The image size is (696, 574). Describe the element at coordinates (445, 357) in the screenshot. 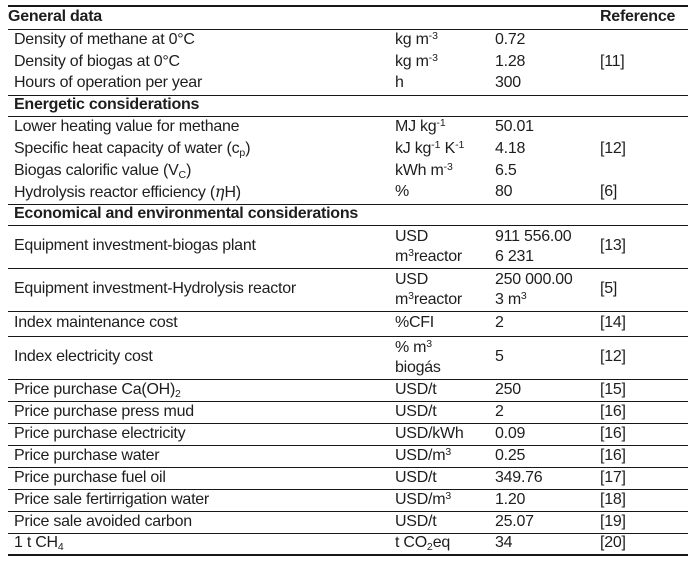

I see `unit-cell: % m3 biogás` at that location.